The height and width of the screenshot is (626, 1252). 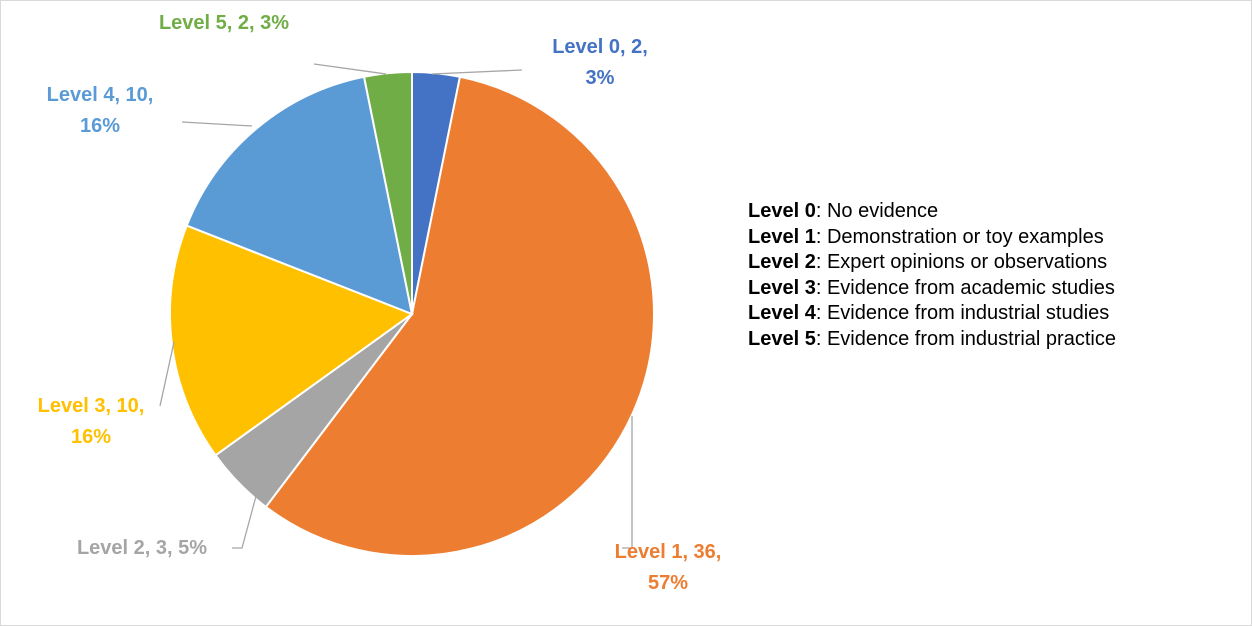 What do you see at coordinates (782, 287) in the screenshot?
I see `legend-key: Level 3` at bounding box center [782, 287].